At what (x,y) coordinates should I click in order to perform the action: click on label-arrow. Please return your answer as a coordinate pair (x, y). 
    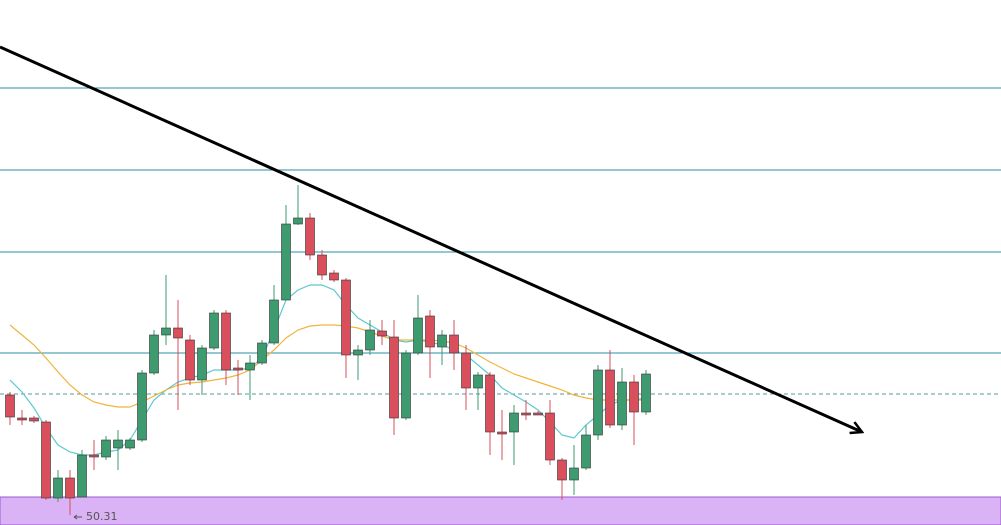
    Looking at the image, I should click on (77, 517).